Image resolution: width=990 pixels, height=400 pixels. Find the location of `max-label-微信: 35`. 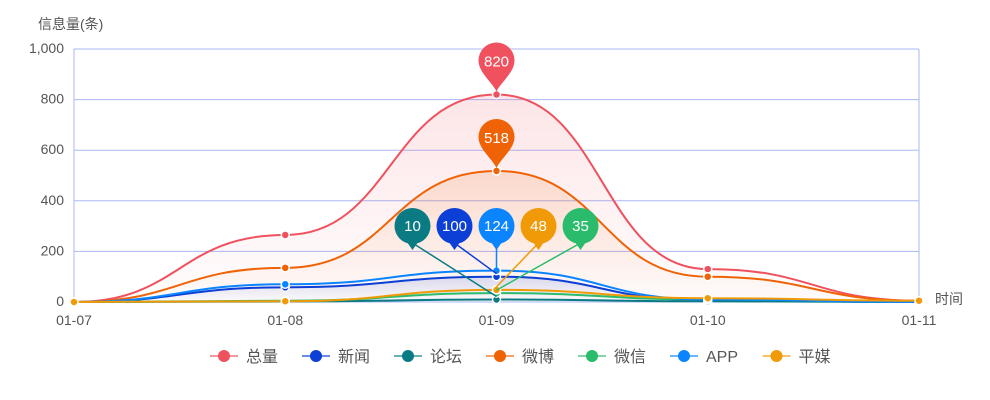

max-label-微信: 35 is located at coordinates (580, 226).